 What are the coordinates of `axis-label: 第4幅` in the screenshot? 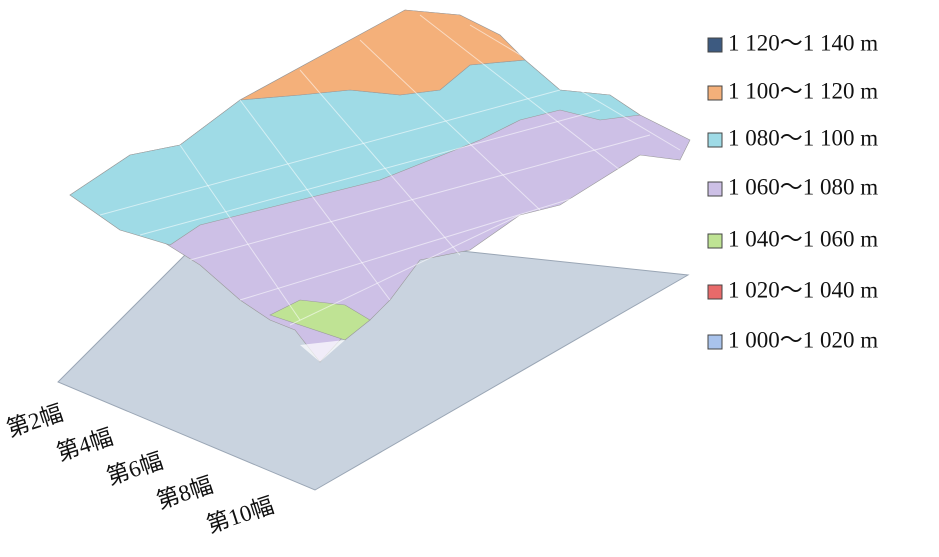 It's located at (84, 445).